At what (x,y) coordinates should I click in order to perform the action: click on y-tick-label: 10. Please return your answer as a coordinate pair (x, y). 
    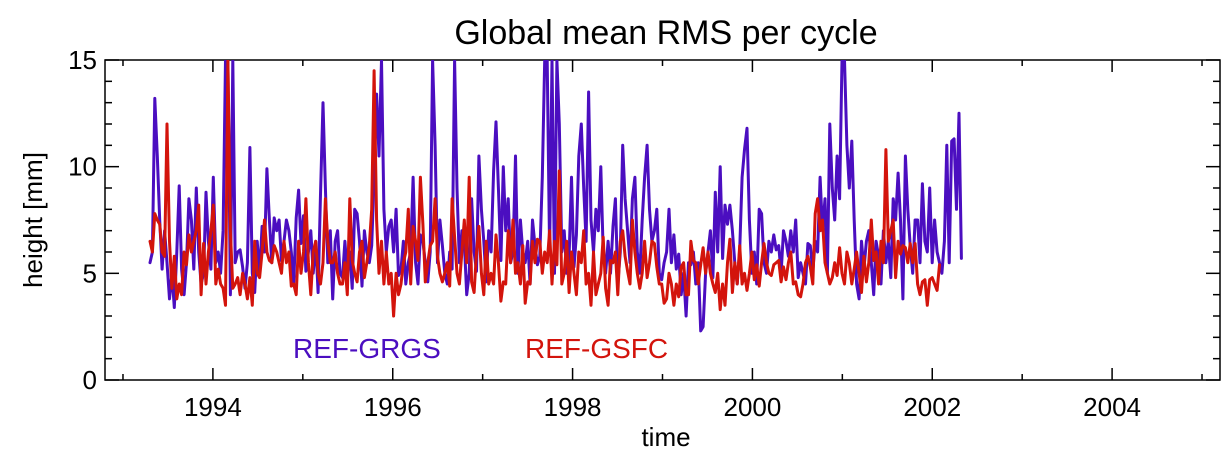
    Looking at the image, I should click on (82, 167).